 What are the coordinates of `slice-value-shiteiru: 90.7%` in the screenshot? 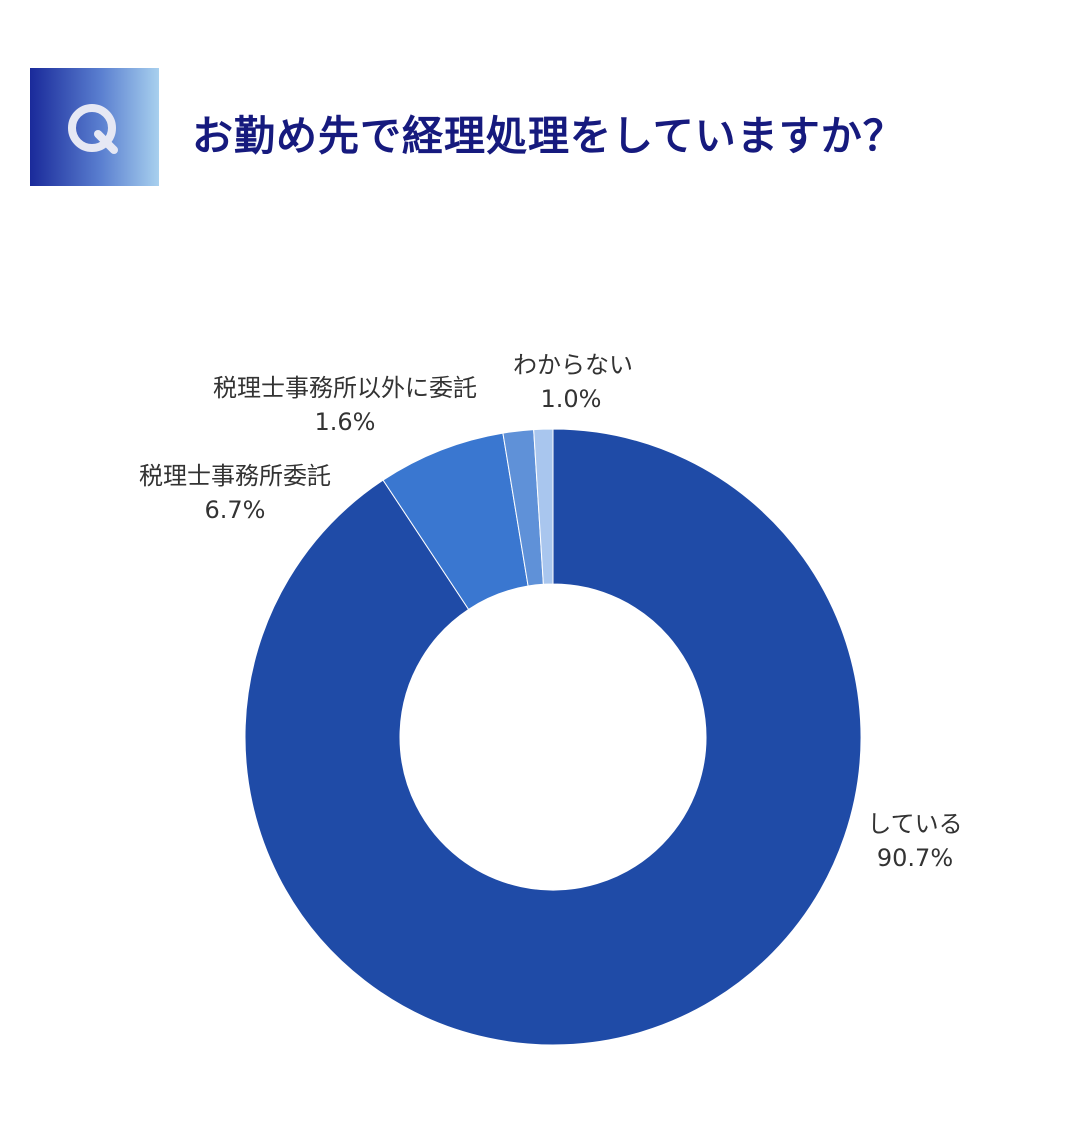 It's located at (915, 858).